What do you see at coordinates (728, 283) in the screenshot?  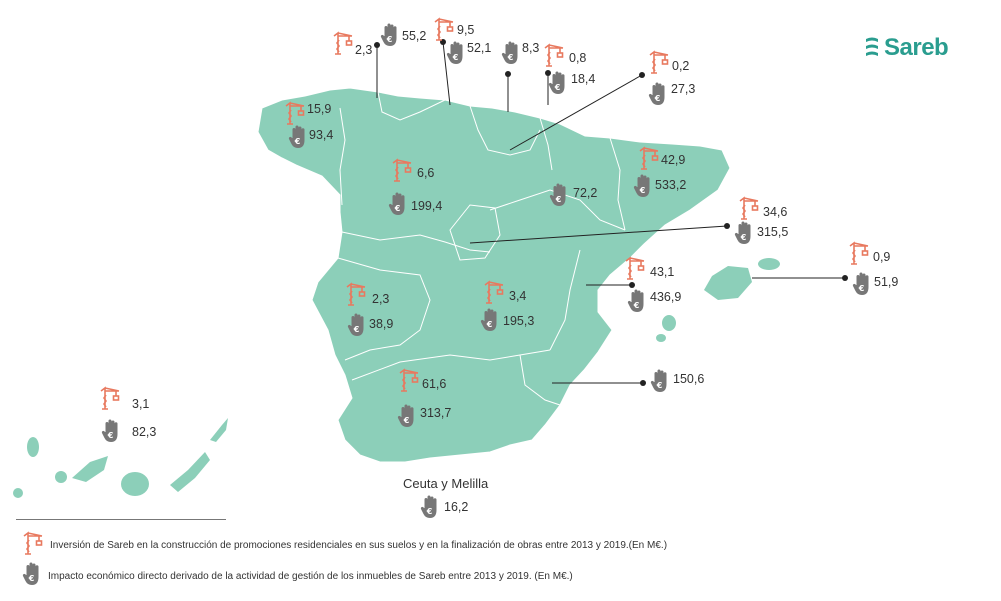 I see `mallorca` at bounding box center [728, 283].